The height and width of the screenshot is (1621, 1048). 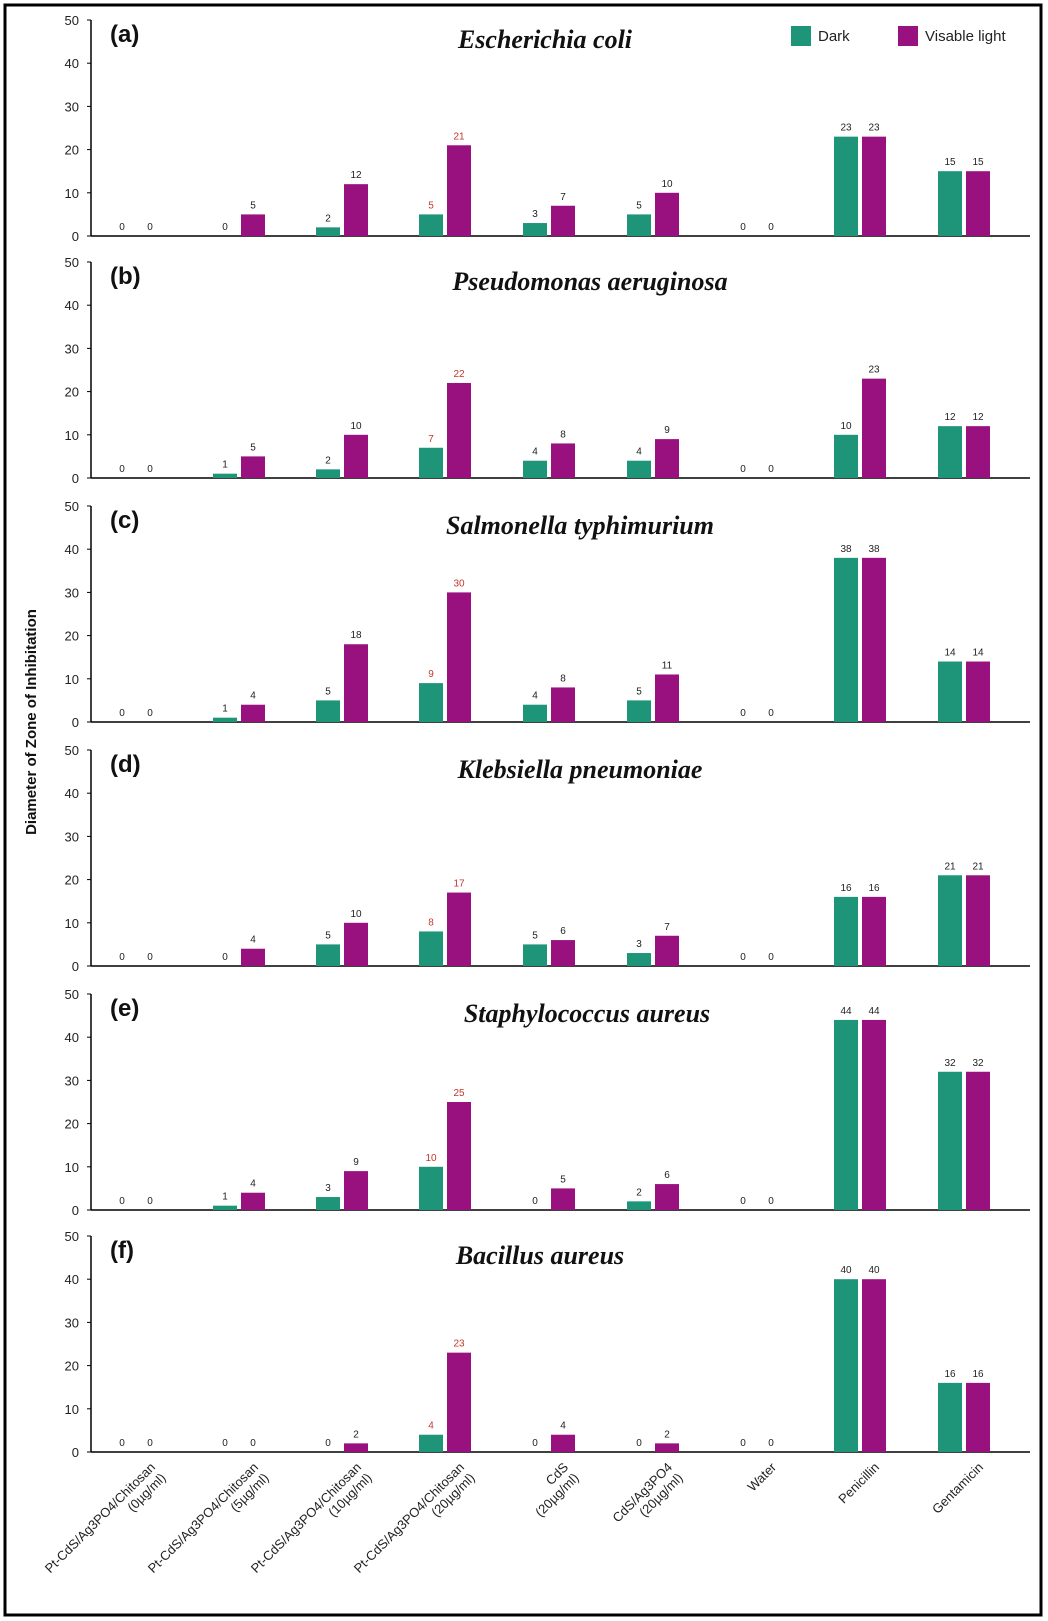 I want to click on panel-title: Salmonella typhimurium, so click(x=580, y=525).